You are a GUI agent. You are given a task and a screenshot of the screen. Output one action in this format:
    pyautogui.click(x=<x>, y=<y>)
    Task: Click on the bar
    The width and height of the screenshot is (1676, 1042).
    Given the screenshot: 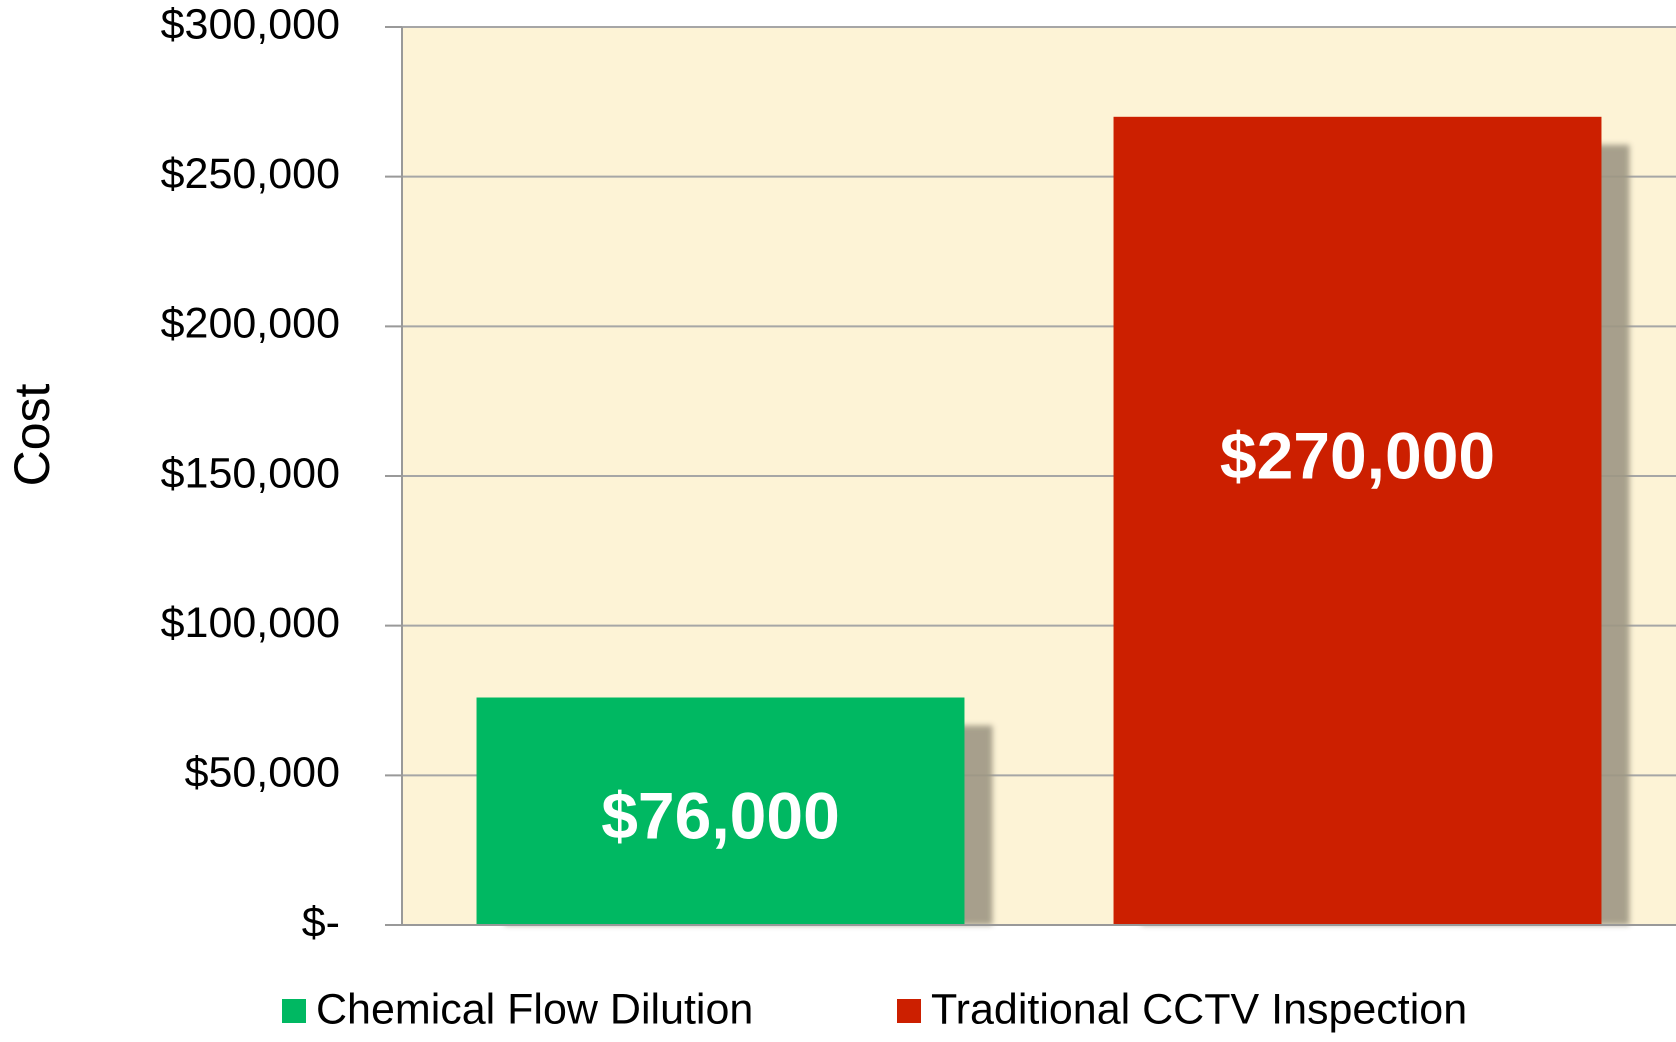 What is the action you would take?
    pyautogui.click(x=720, y=811)
    